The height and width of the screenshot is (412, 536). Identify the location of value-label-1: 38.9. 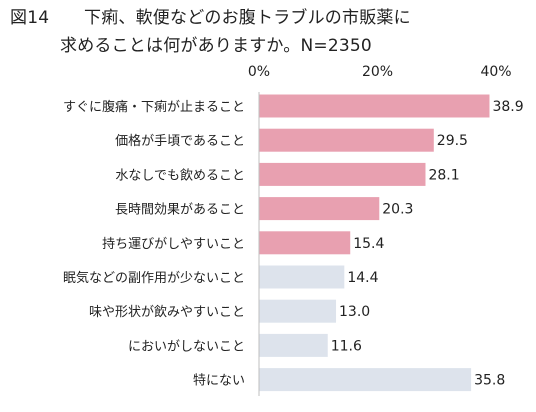
(507, 107).